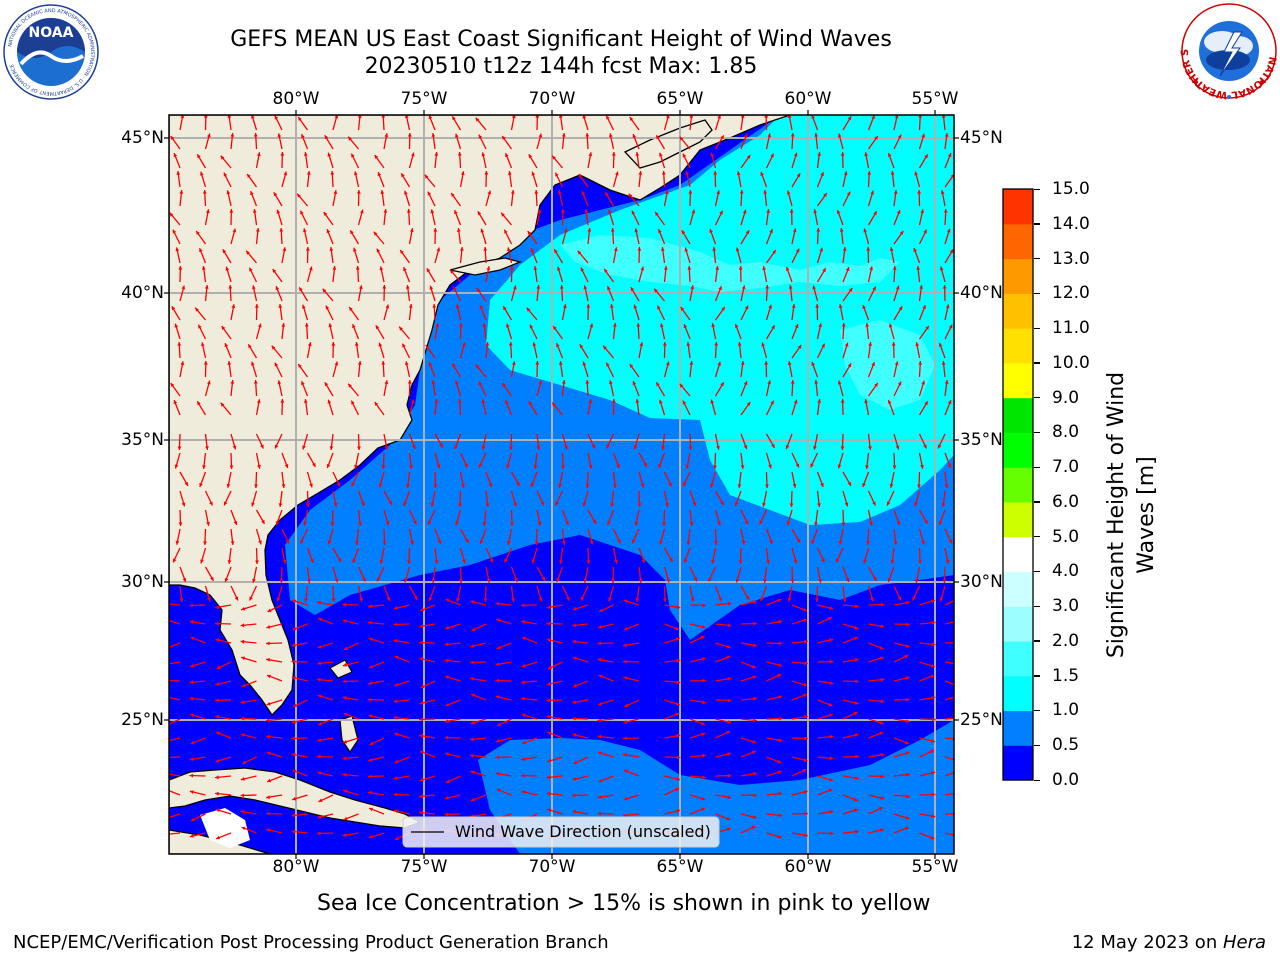 The image size is (1280, 960). I want to click on land-long-island, so click(486, 266).